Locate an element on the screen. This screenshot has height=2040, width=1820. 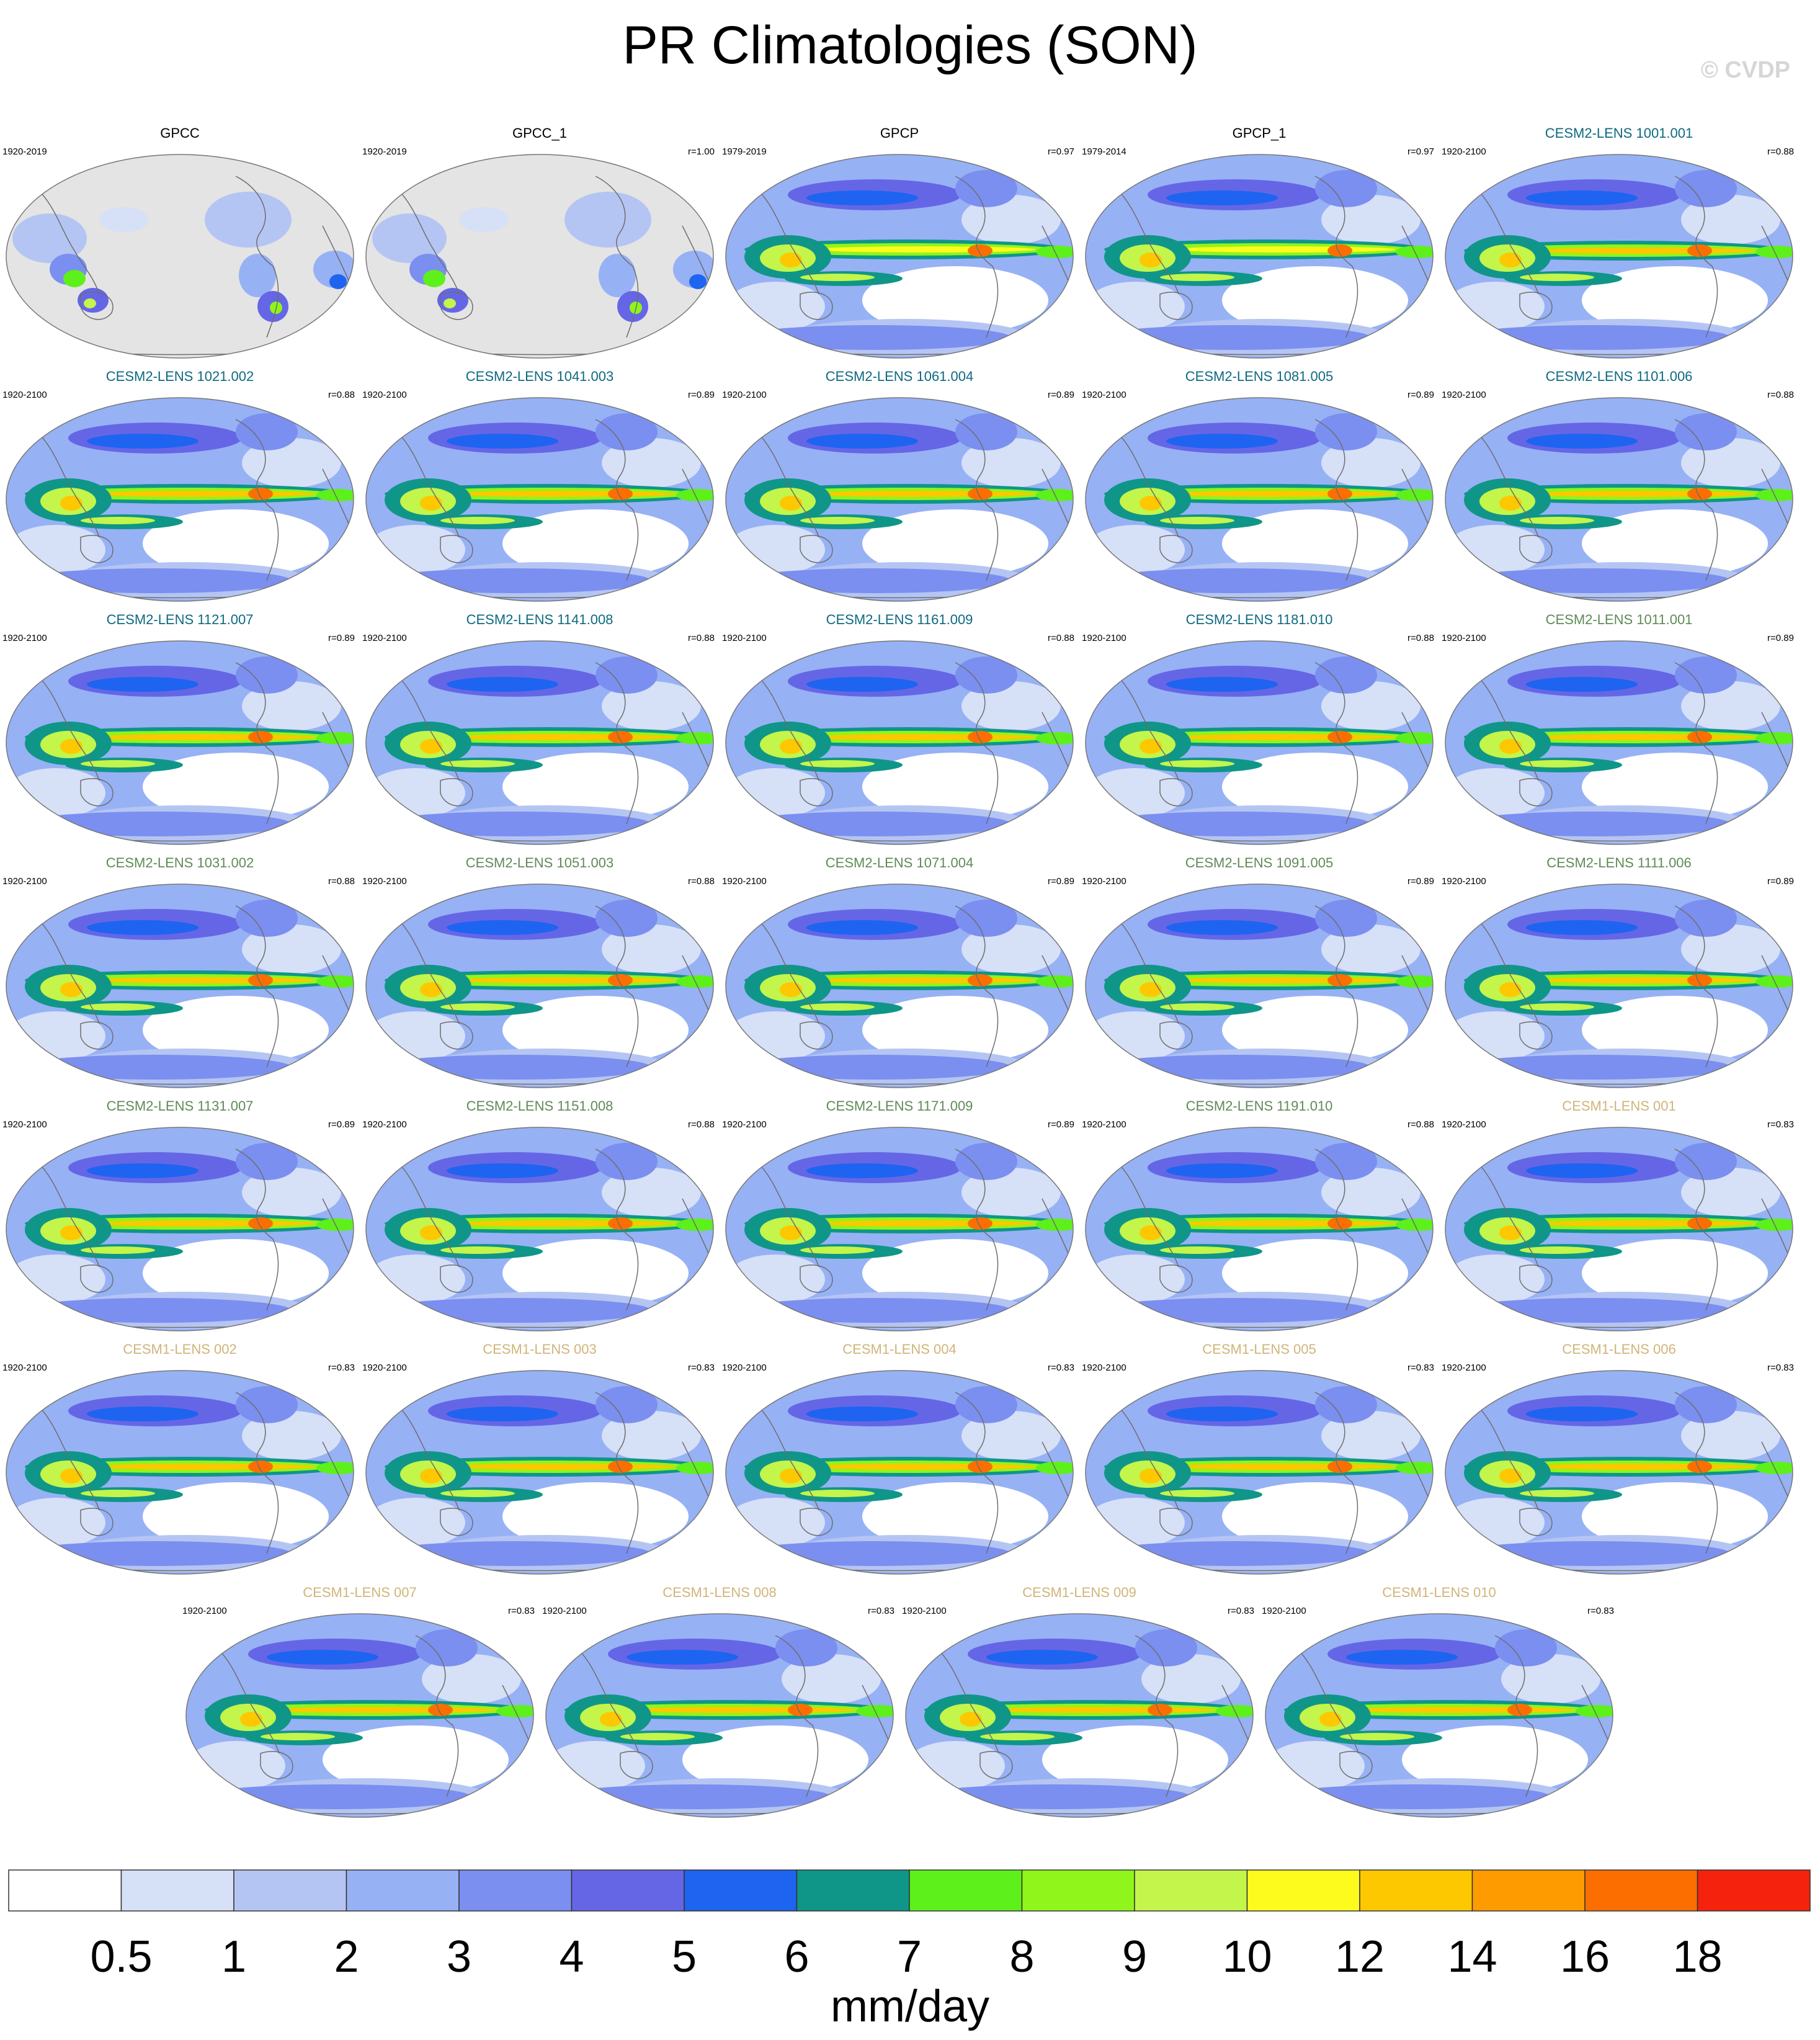
land-precip-region is located at coordinates (607, 220).